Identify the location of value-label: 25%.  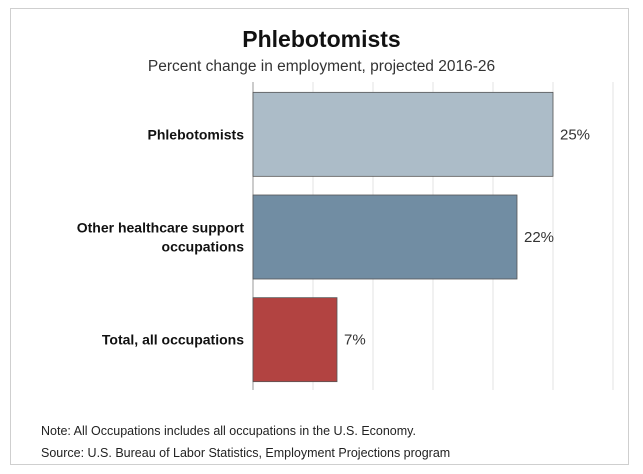
(575, 134).